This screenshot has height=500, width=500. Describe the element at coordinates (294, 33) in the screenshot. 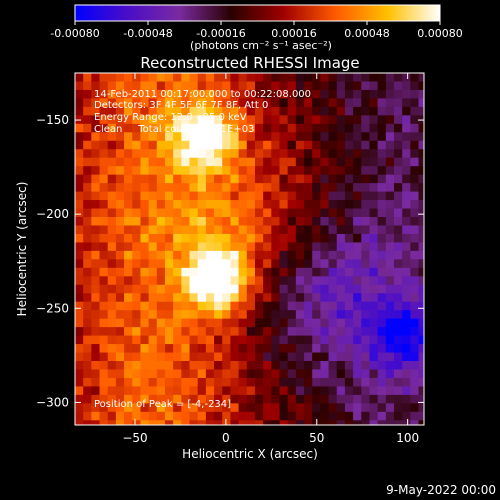

I see `colorbar-tick-label: 0.00016` at that location.